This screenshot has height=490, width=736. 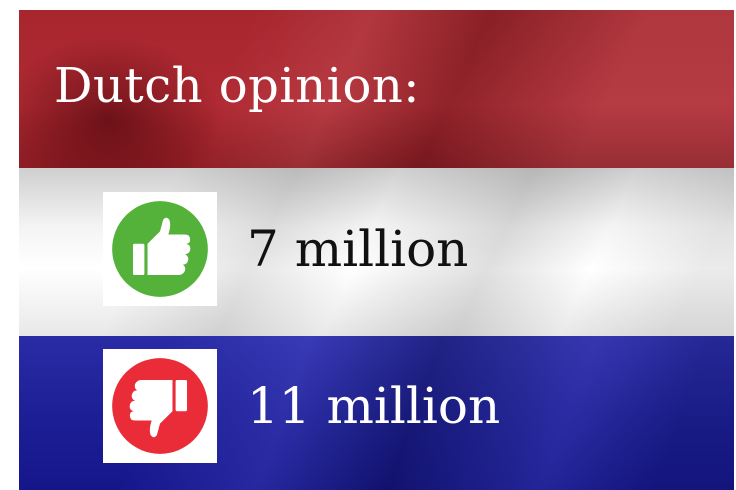 I want to click on thumbs-up-icon, so click(x=160, y=249).